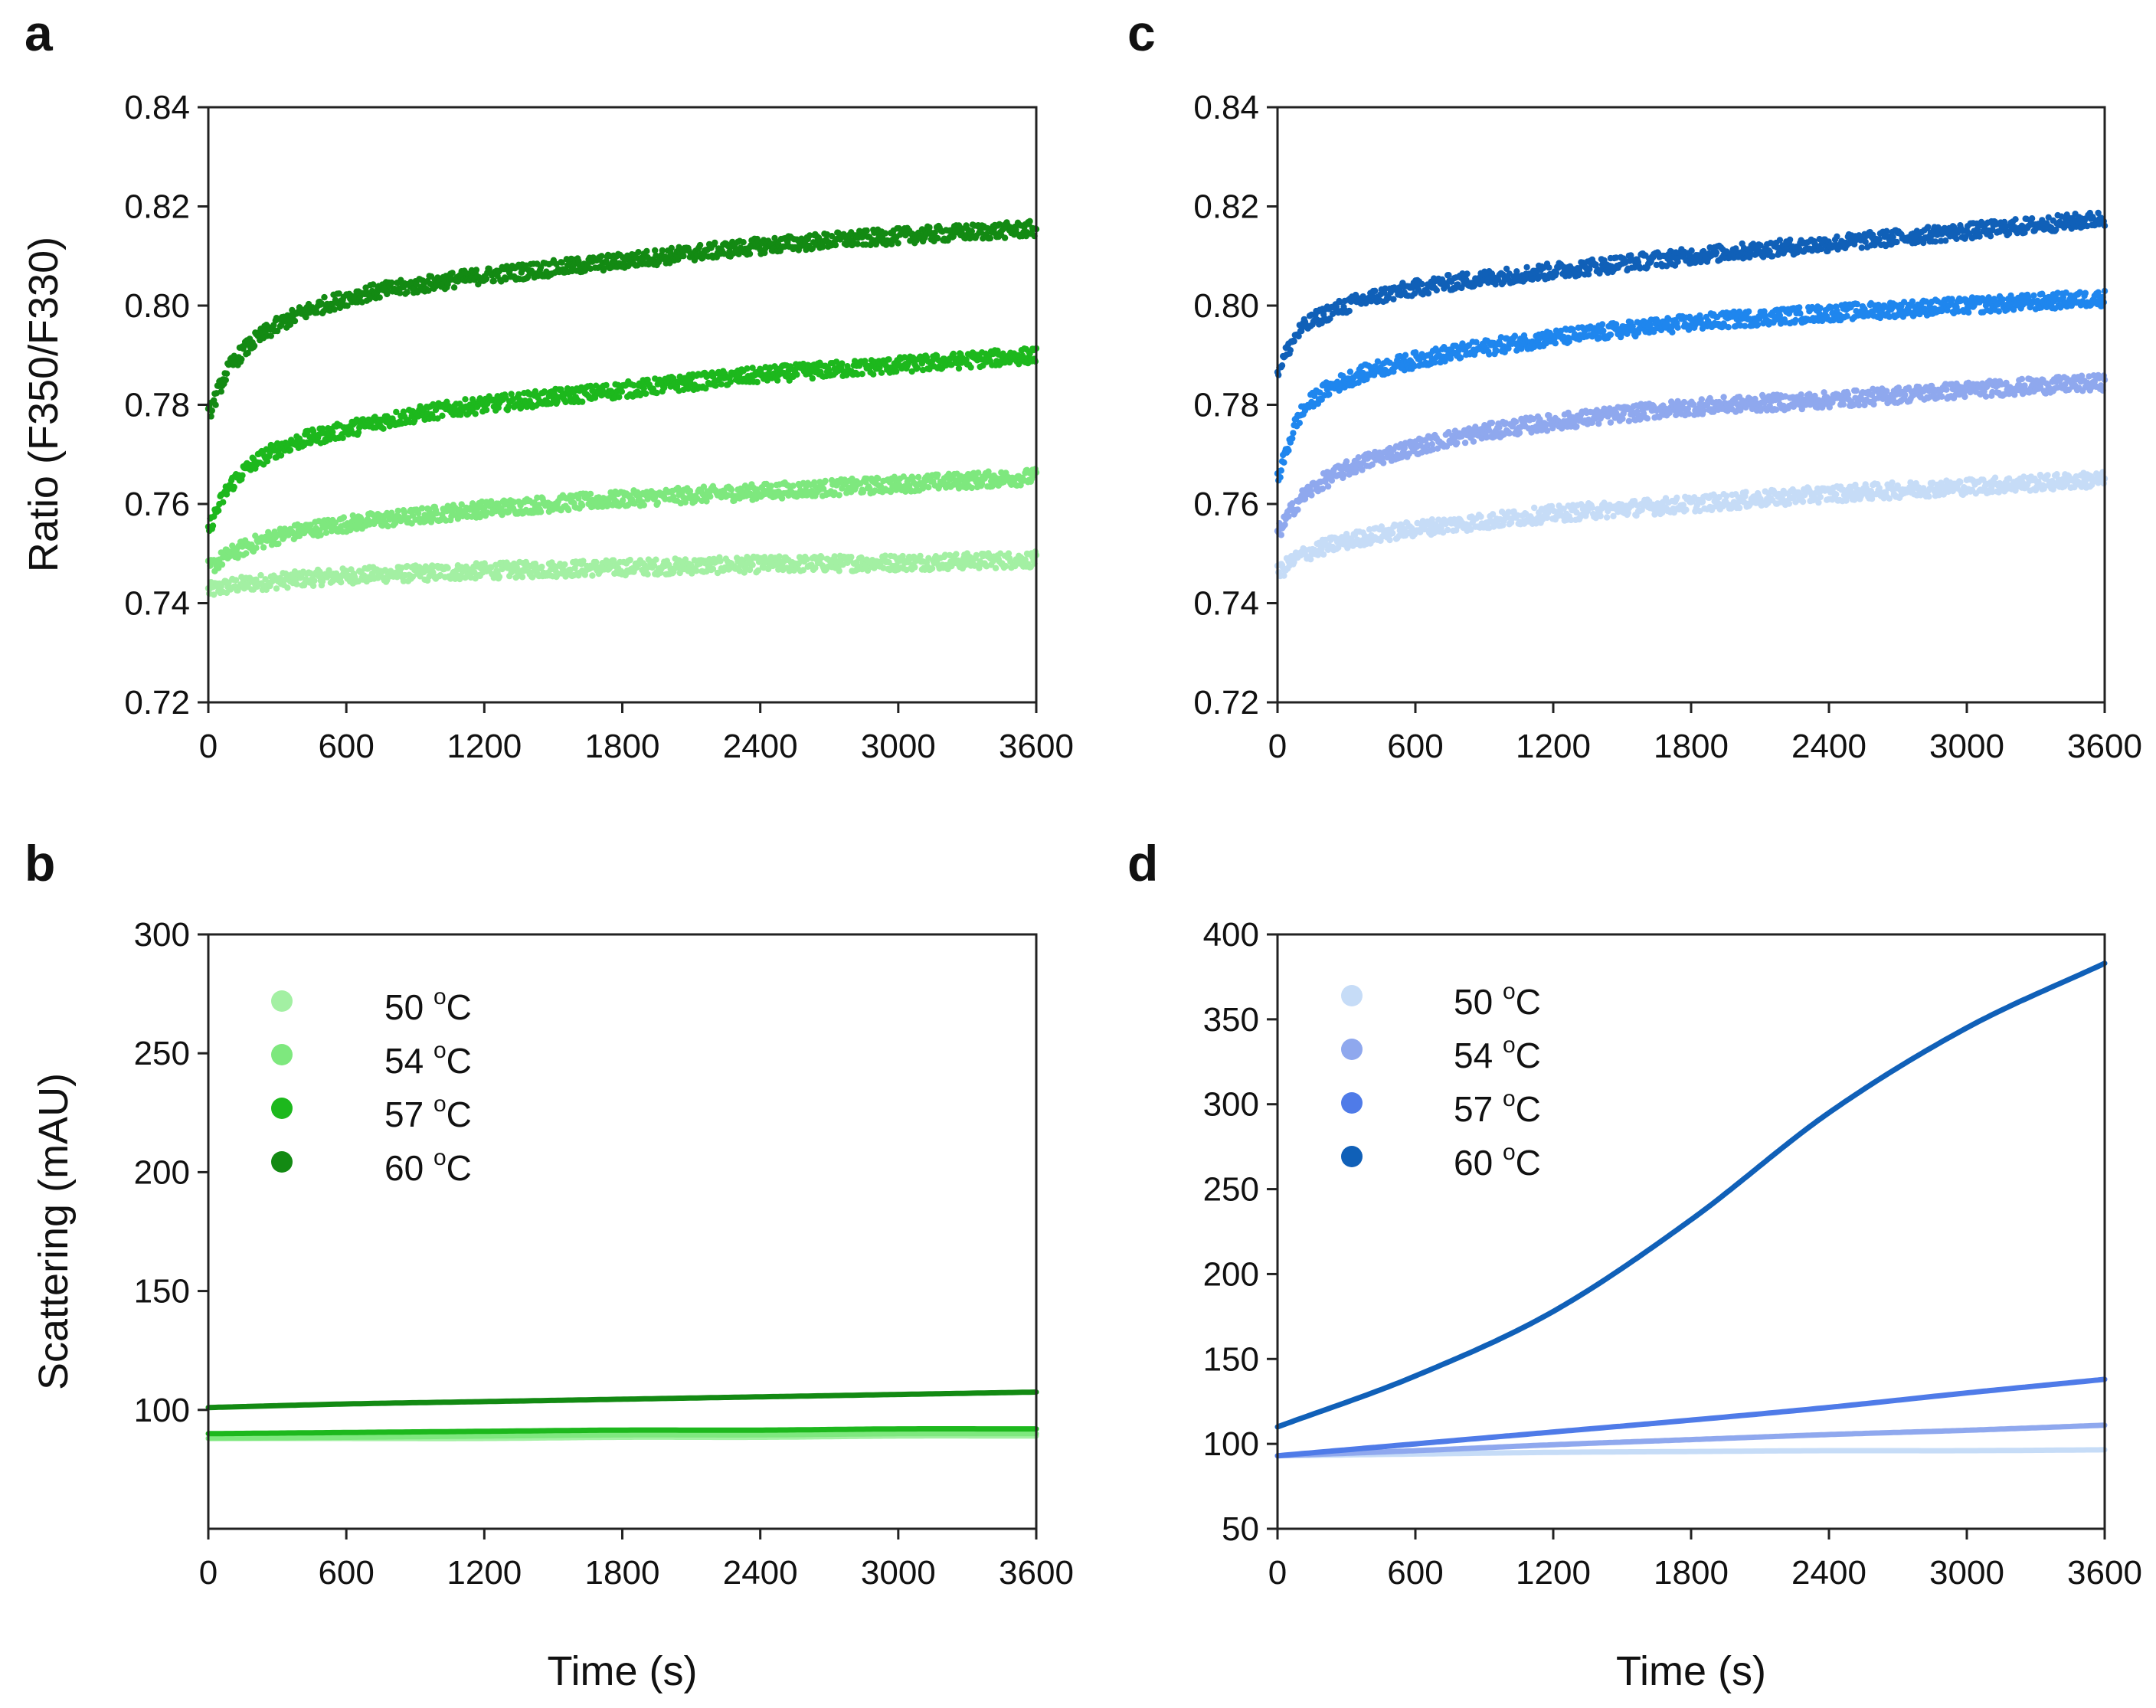 The width and height of the screenshot is (2156, 1708). Describe the element at coordinates (1036, 746) in the screenshot. I see `x-tick-label: 3600` at that location.